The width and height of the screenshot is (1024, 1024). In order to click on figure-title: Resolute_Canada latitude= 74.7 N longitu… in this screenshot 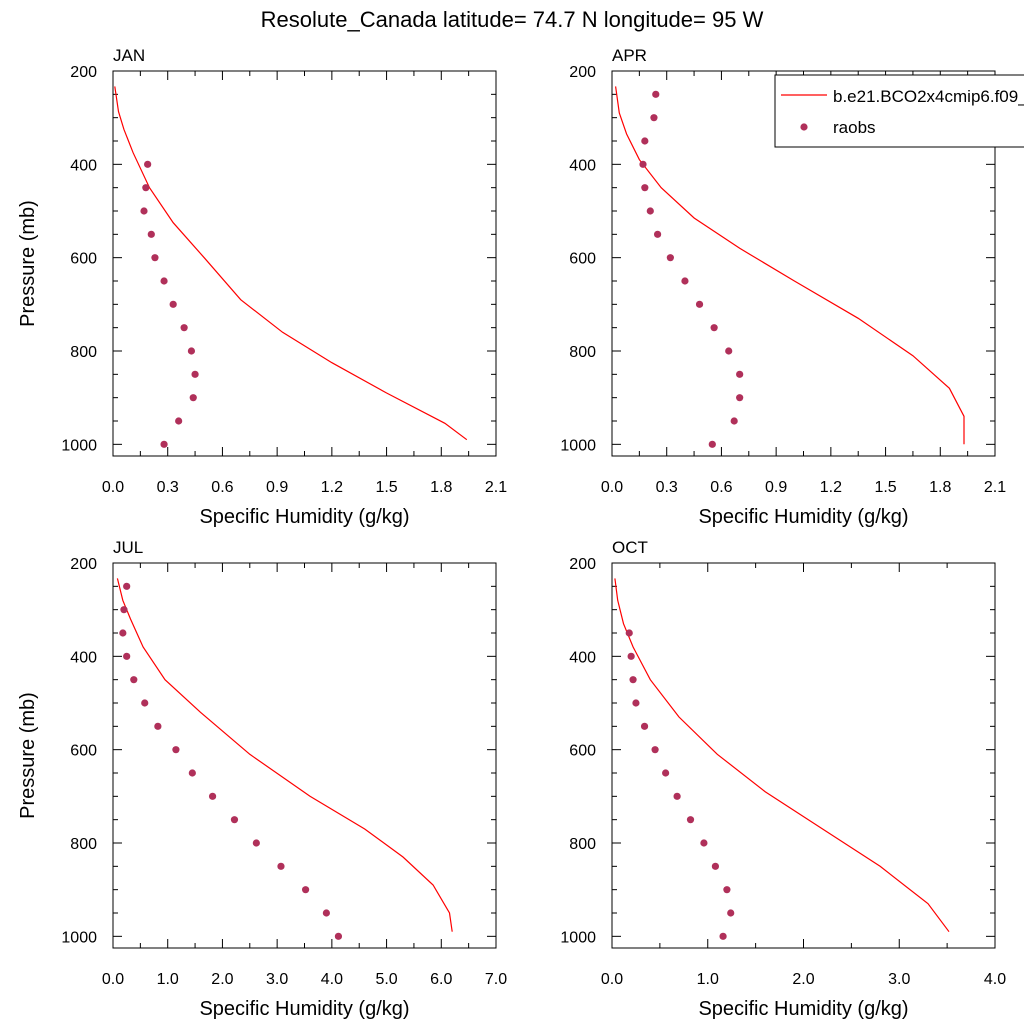, I will do `click(512, 19)`.